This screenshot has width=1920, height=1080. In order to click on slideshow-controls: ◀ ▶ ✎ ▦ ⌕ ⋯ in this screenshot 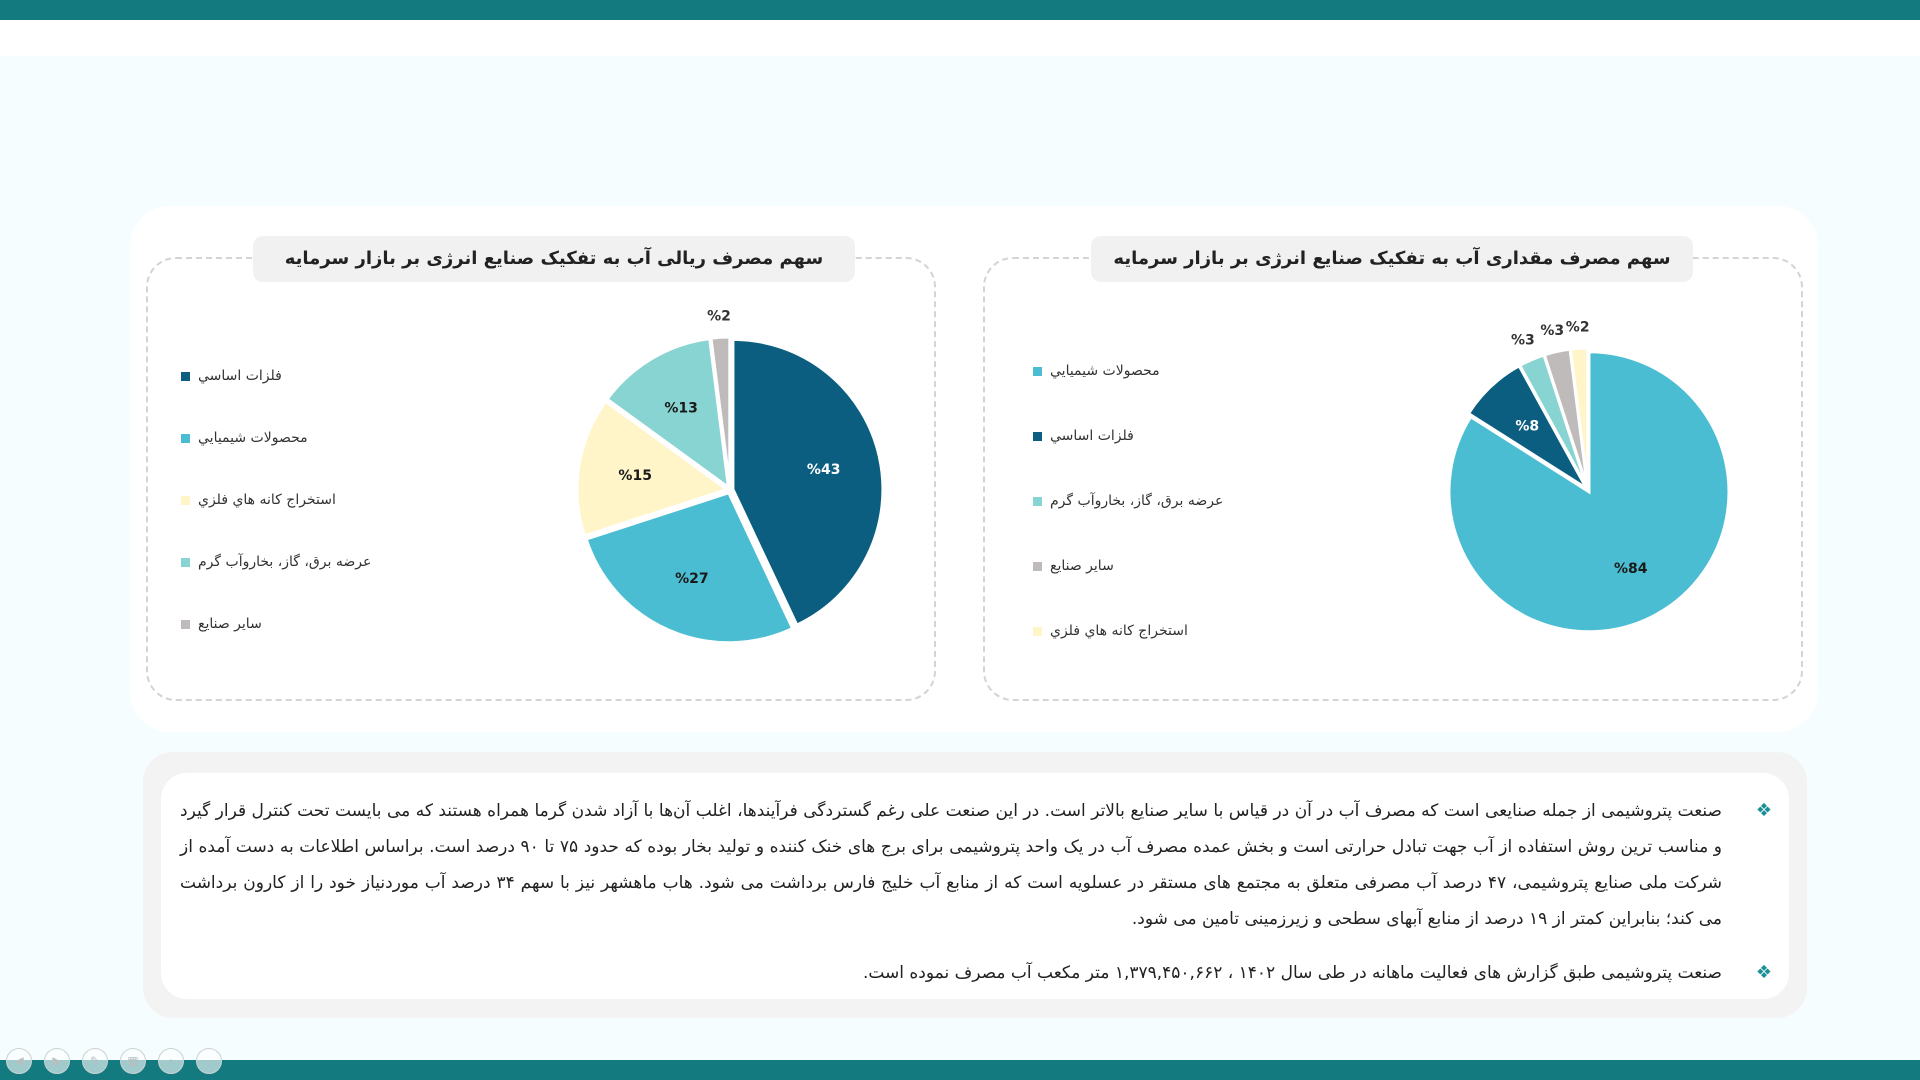, I will do `click(114, 1061)`.